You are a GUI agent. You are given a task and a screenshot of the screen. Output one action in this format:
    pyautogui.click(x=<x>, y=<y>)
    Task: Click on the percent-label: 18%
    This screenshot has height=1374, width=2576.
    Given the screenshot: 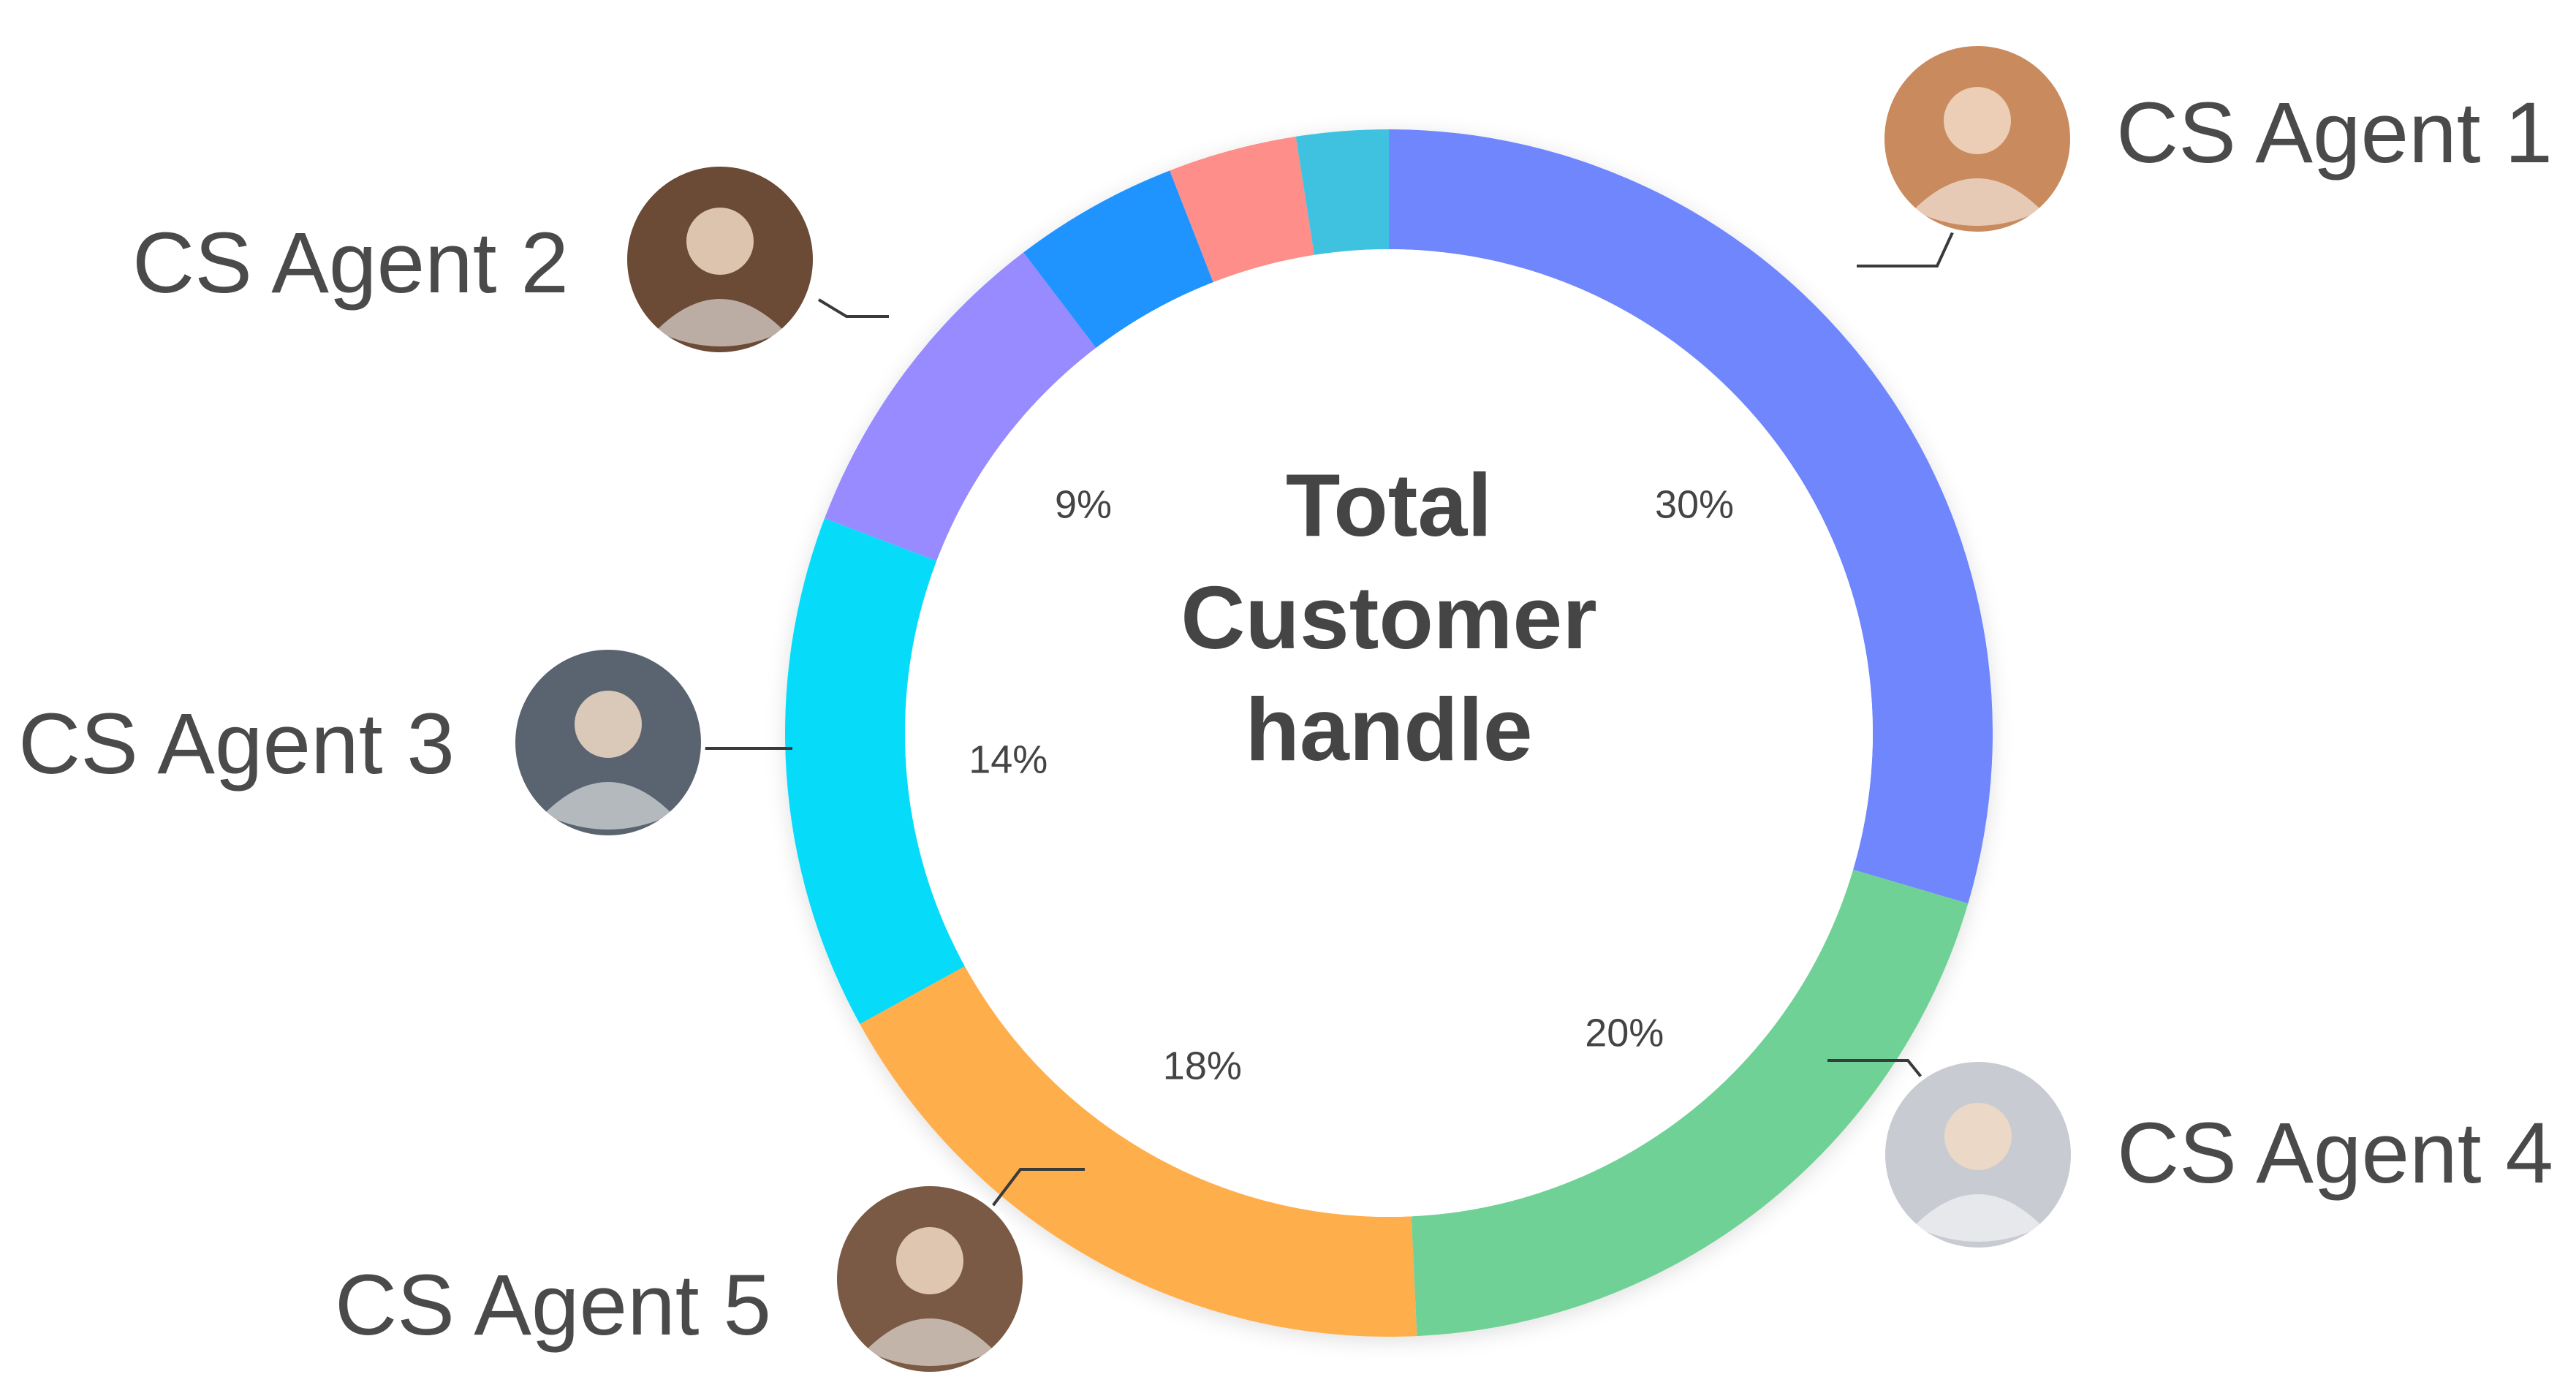 What is the action you would take?
    pyautogui.click(x=1202, y=1066)
    